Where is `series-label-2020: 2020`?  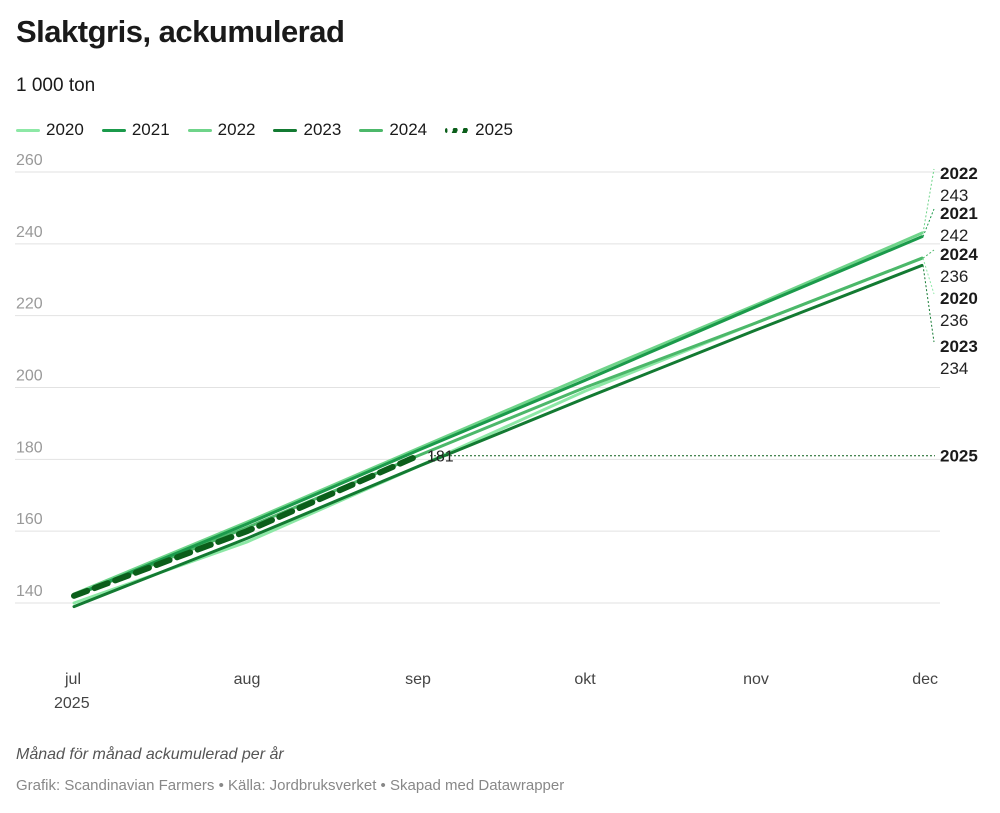 series-label-2020: 2020 is located at coordinates (959, 298).